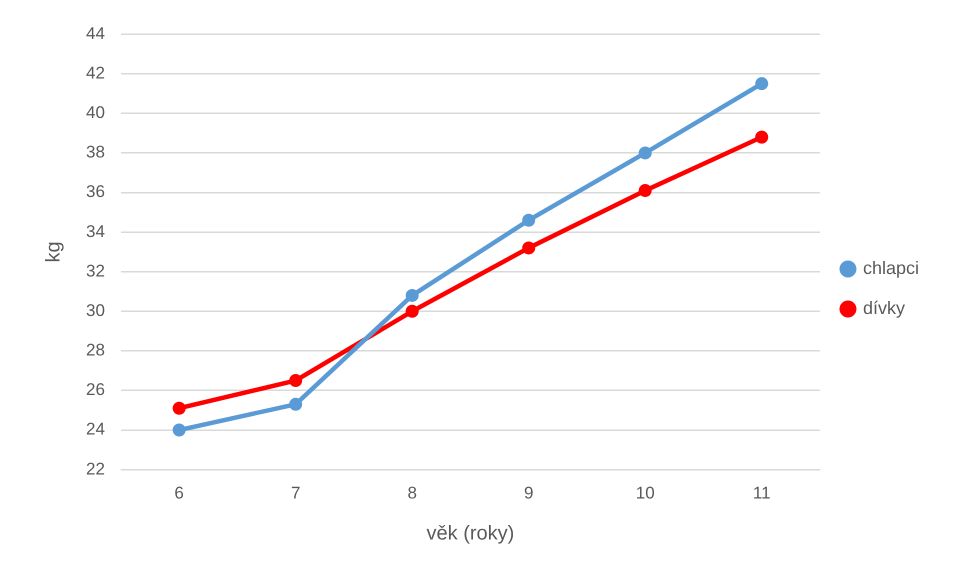 The height and width of the screenshot is (578, 957). What do you see at coordinates (470, 533) in the screenshot?
I see `x-axis-title: věk (roky)` at bounding box center [470, 533].